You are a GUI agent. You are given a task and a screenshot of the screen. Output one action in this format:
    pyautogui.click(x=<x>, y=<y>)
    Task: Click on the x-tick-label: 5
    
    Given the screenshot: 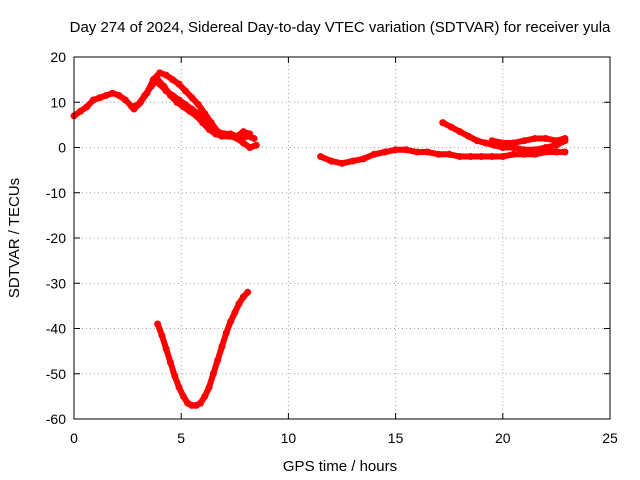 What is the action you would take?
    pyautogui.click(x=181, y=438)
    